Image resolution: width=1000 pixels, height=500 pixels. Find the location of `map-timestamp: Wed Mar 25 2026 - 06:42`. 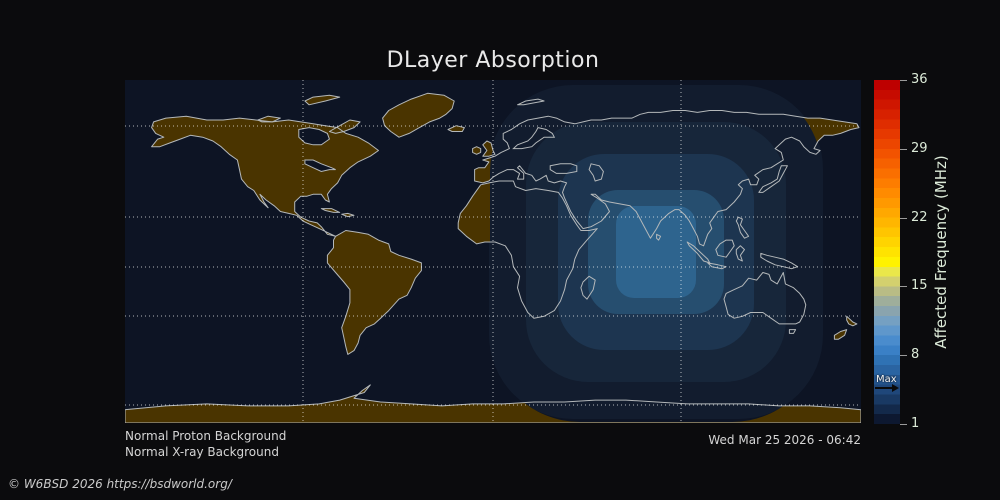

map-timestamp: Wed Mar 25 2026 - 06:42 is located at coordinates (784, 440).